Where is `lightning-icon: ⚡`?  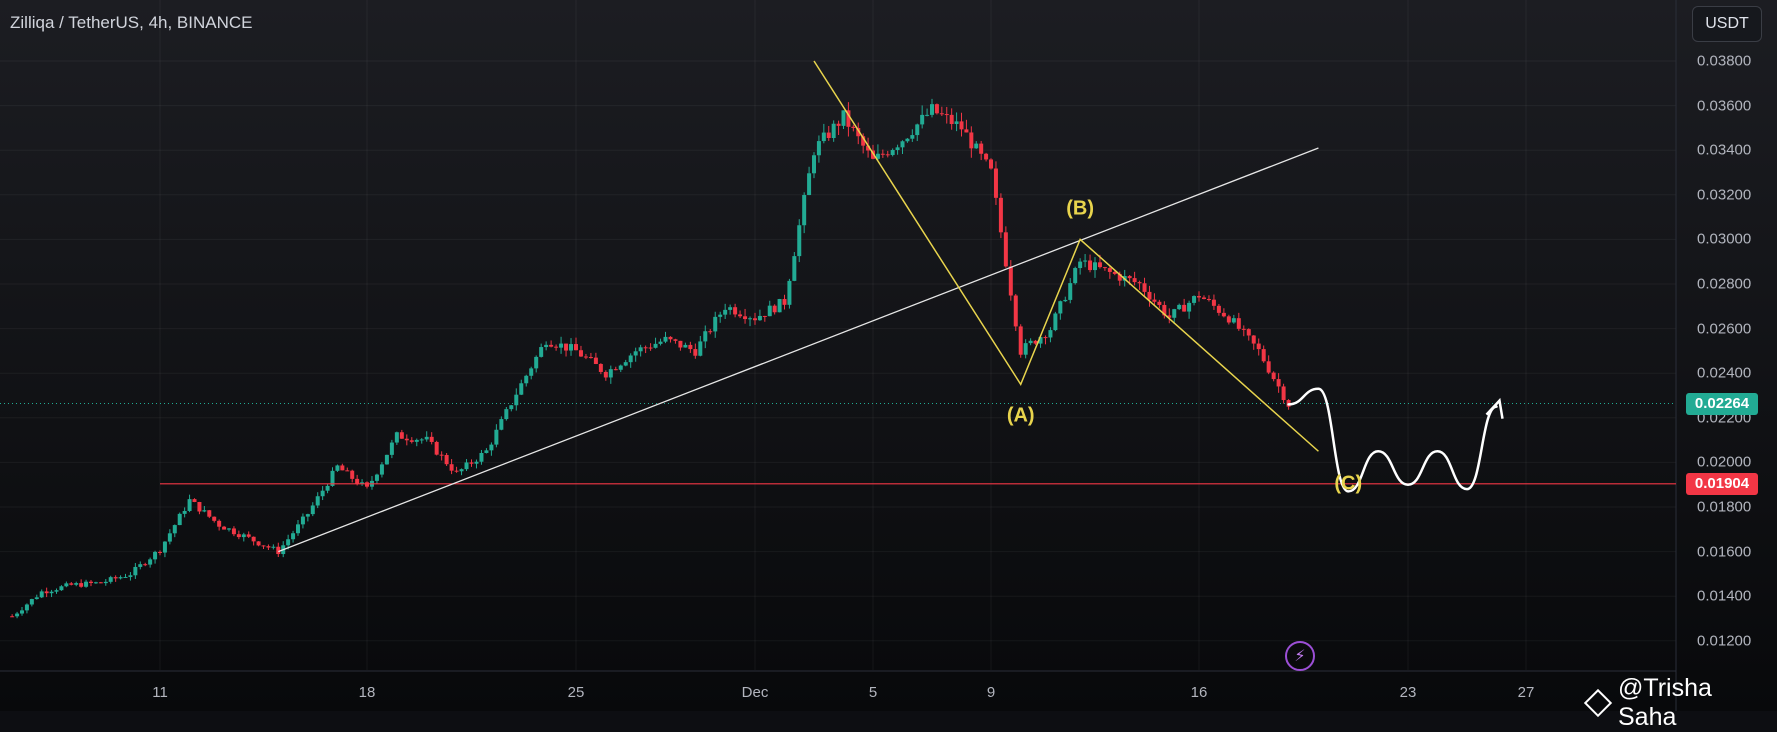 lightning-icon: ⚡ is located at coordinates (1300, 656).